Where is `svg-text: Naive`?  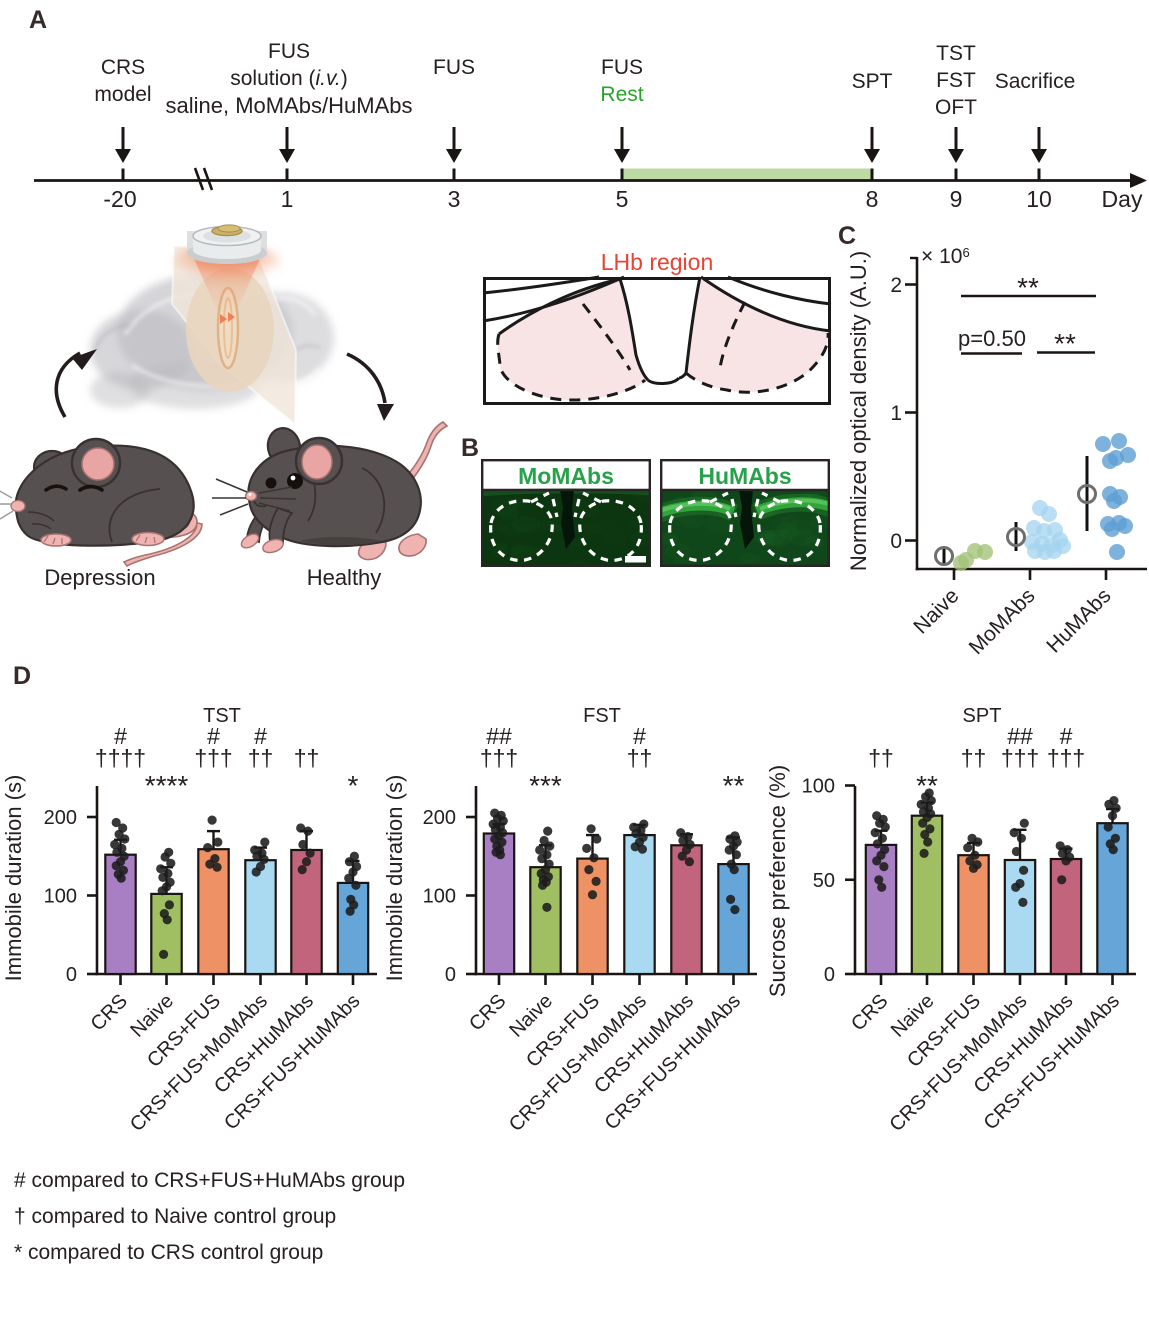 svg-text: Naive is located at coordinates (936, 611).